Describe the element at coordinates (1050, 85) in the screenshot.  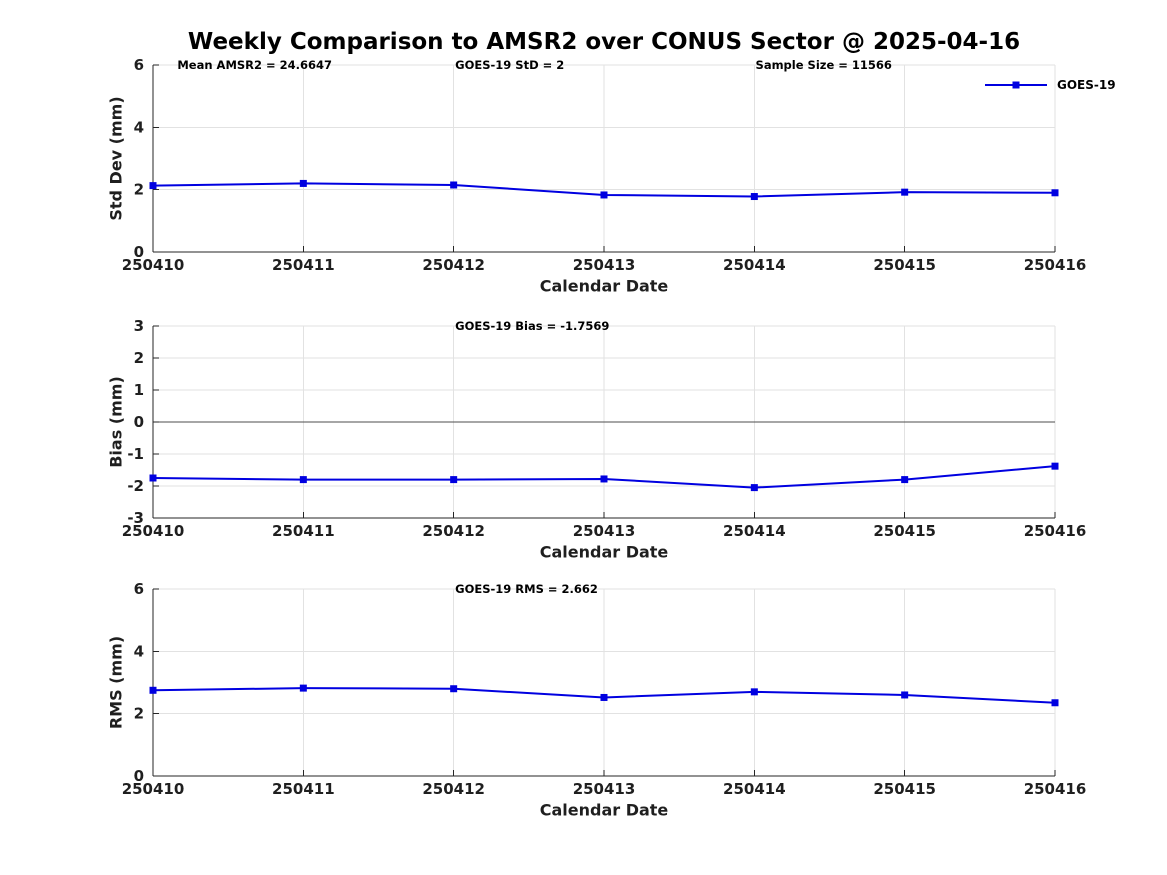
I see `legend: GOES-19` at that location.